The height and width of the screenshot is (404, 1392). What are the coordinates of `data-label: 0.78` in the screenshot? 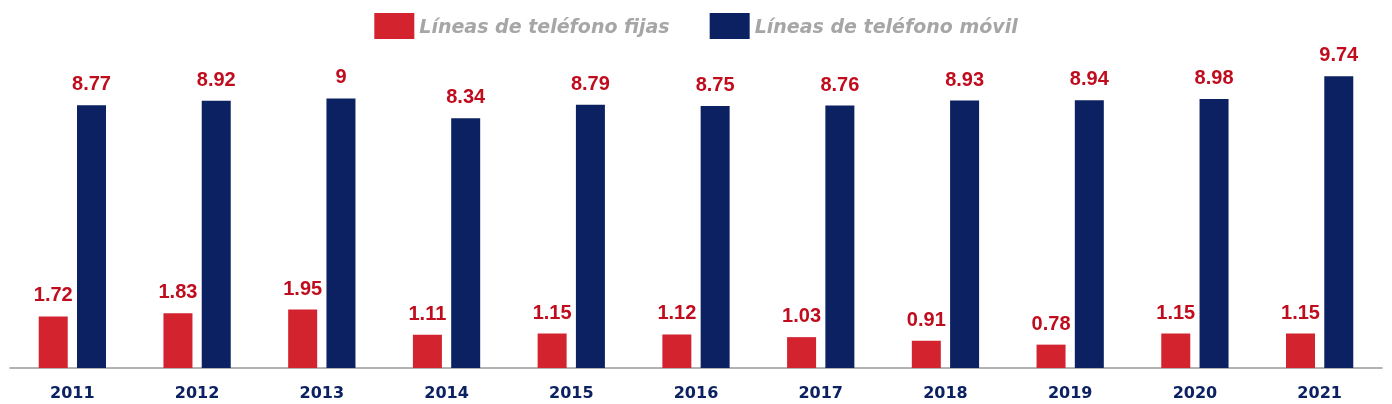 It's located at (1051, 322).